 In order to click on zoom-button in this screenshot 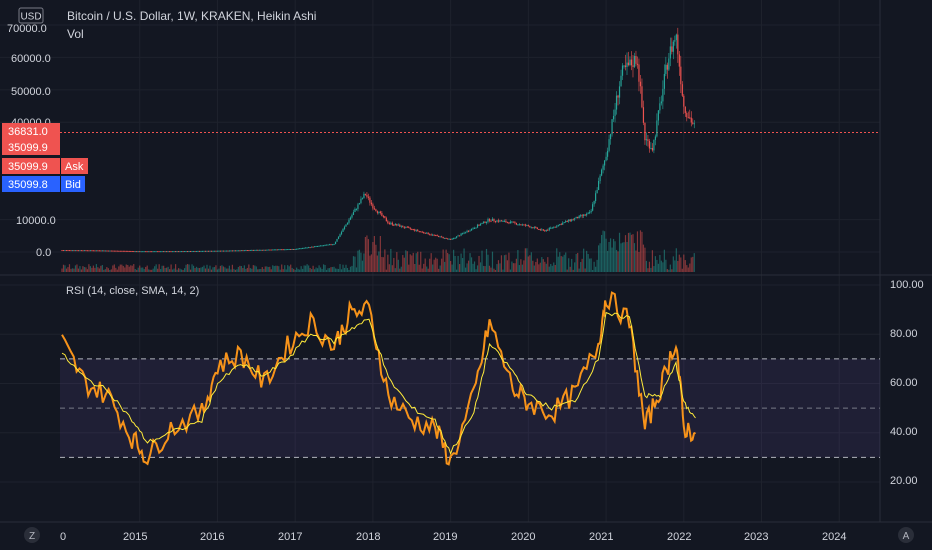, I will do `click(32, 535)`.